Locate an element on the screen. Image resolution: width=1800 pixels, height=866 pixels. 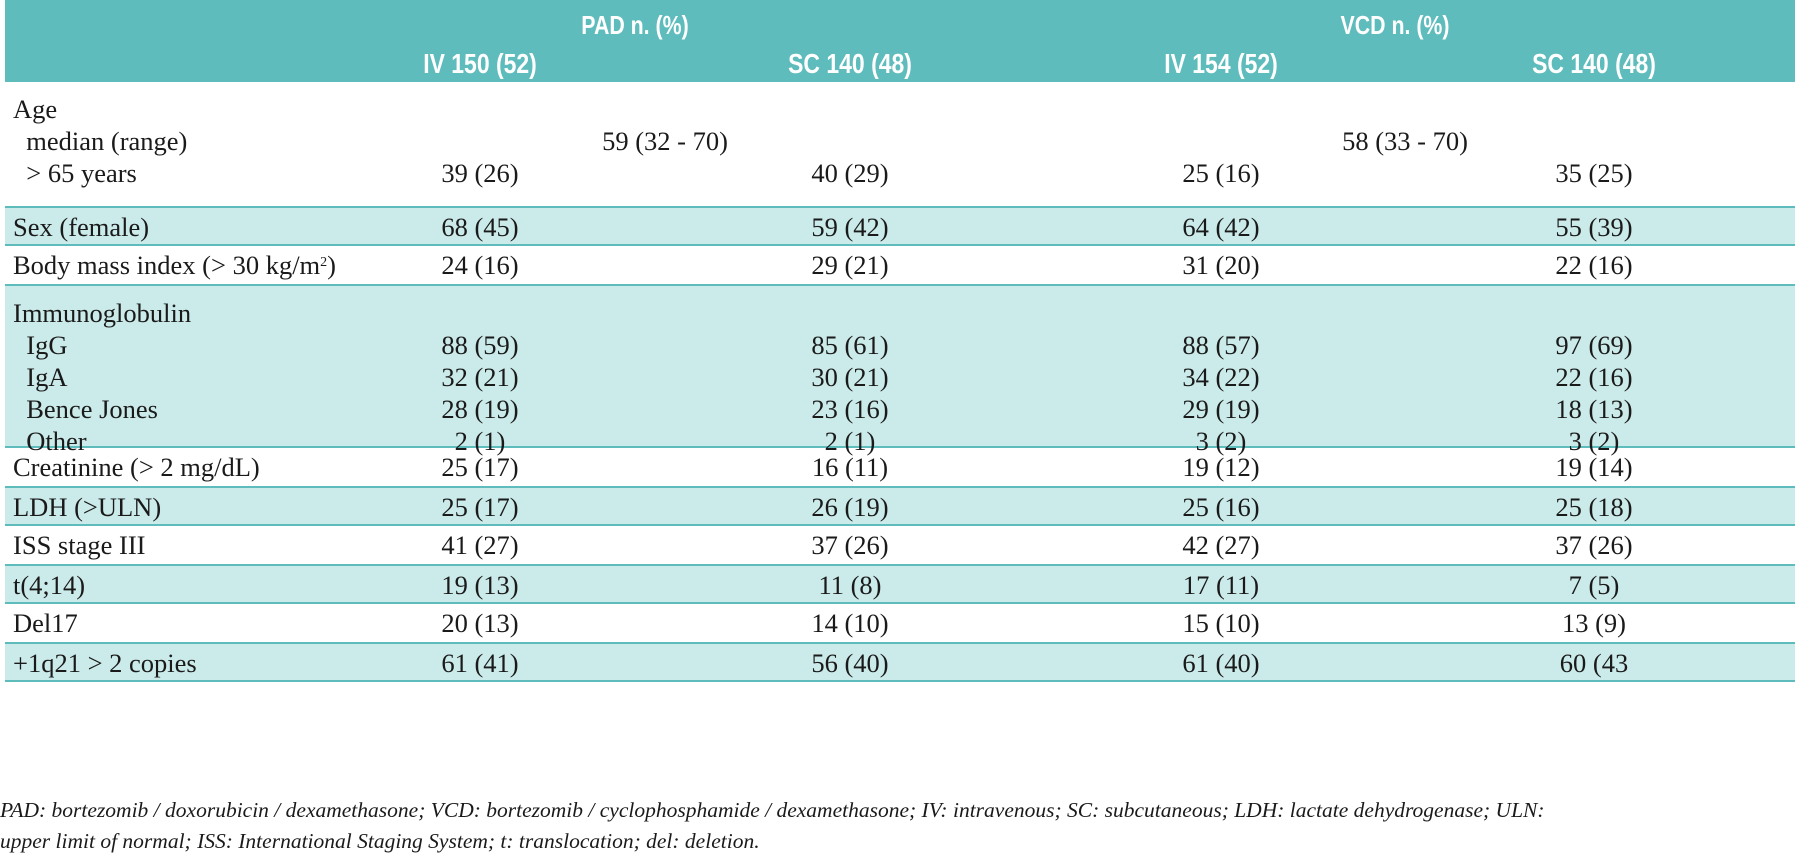
table-cell: 19 (13) is located at coordinates (480, 585).